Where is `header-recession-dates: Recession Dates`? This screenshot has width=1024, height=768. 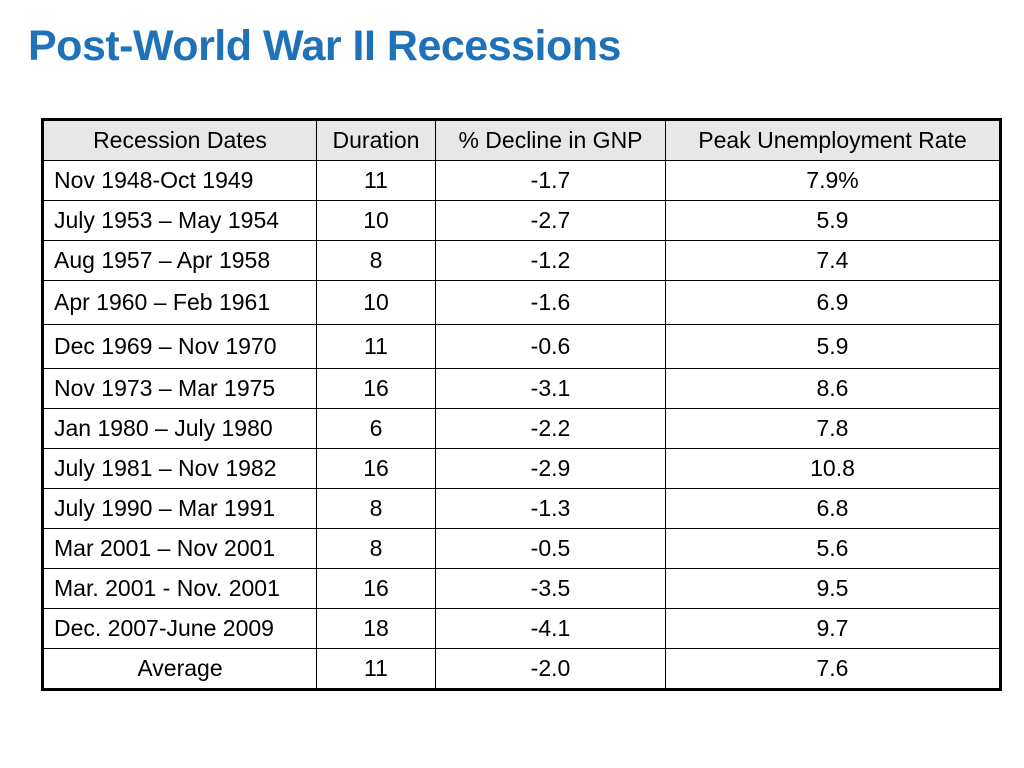 header-recession-dates: Recession Dates is located at coordinates (179, 140).